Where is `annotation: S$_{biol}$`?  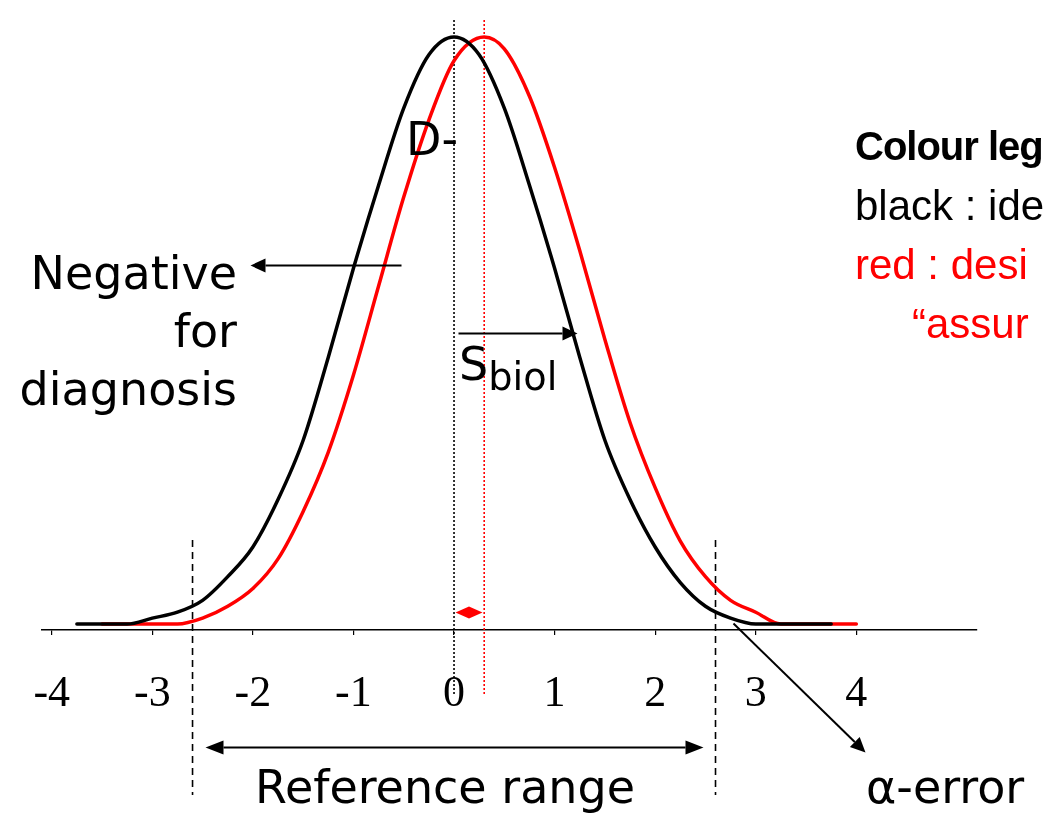
annotation: S$_{biol}$ is located at coordinates (508, 369).